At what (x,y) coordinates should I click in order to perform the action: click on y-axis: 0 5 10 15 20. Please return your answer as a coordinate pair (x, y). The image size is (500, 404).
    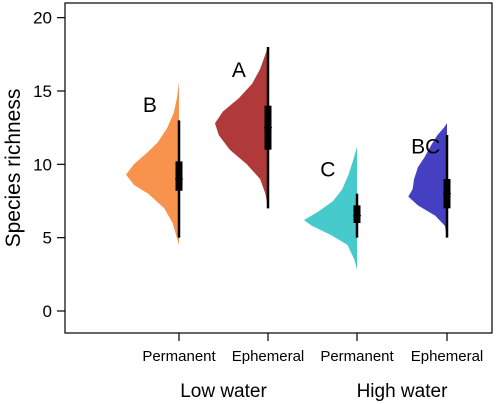
    Looking at the image, I should click on (49, 165).